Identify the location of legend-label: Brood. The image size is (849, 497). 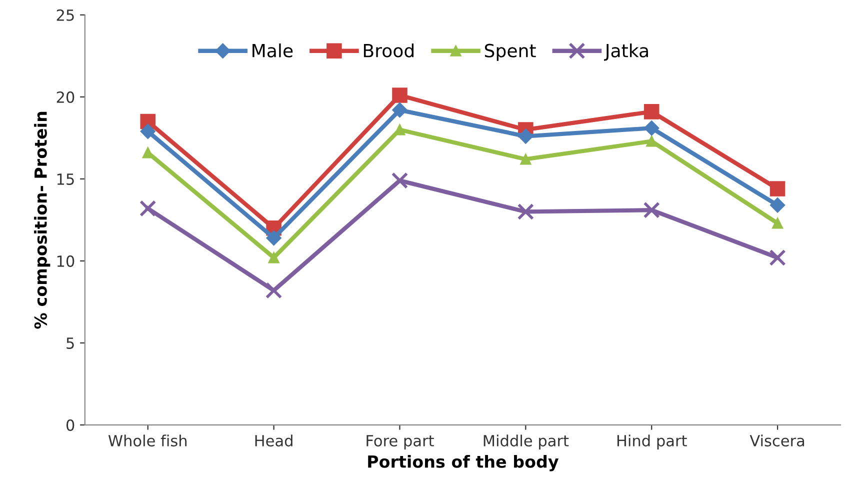
(389, 50).